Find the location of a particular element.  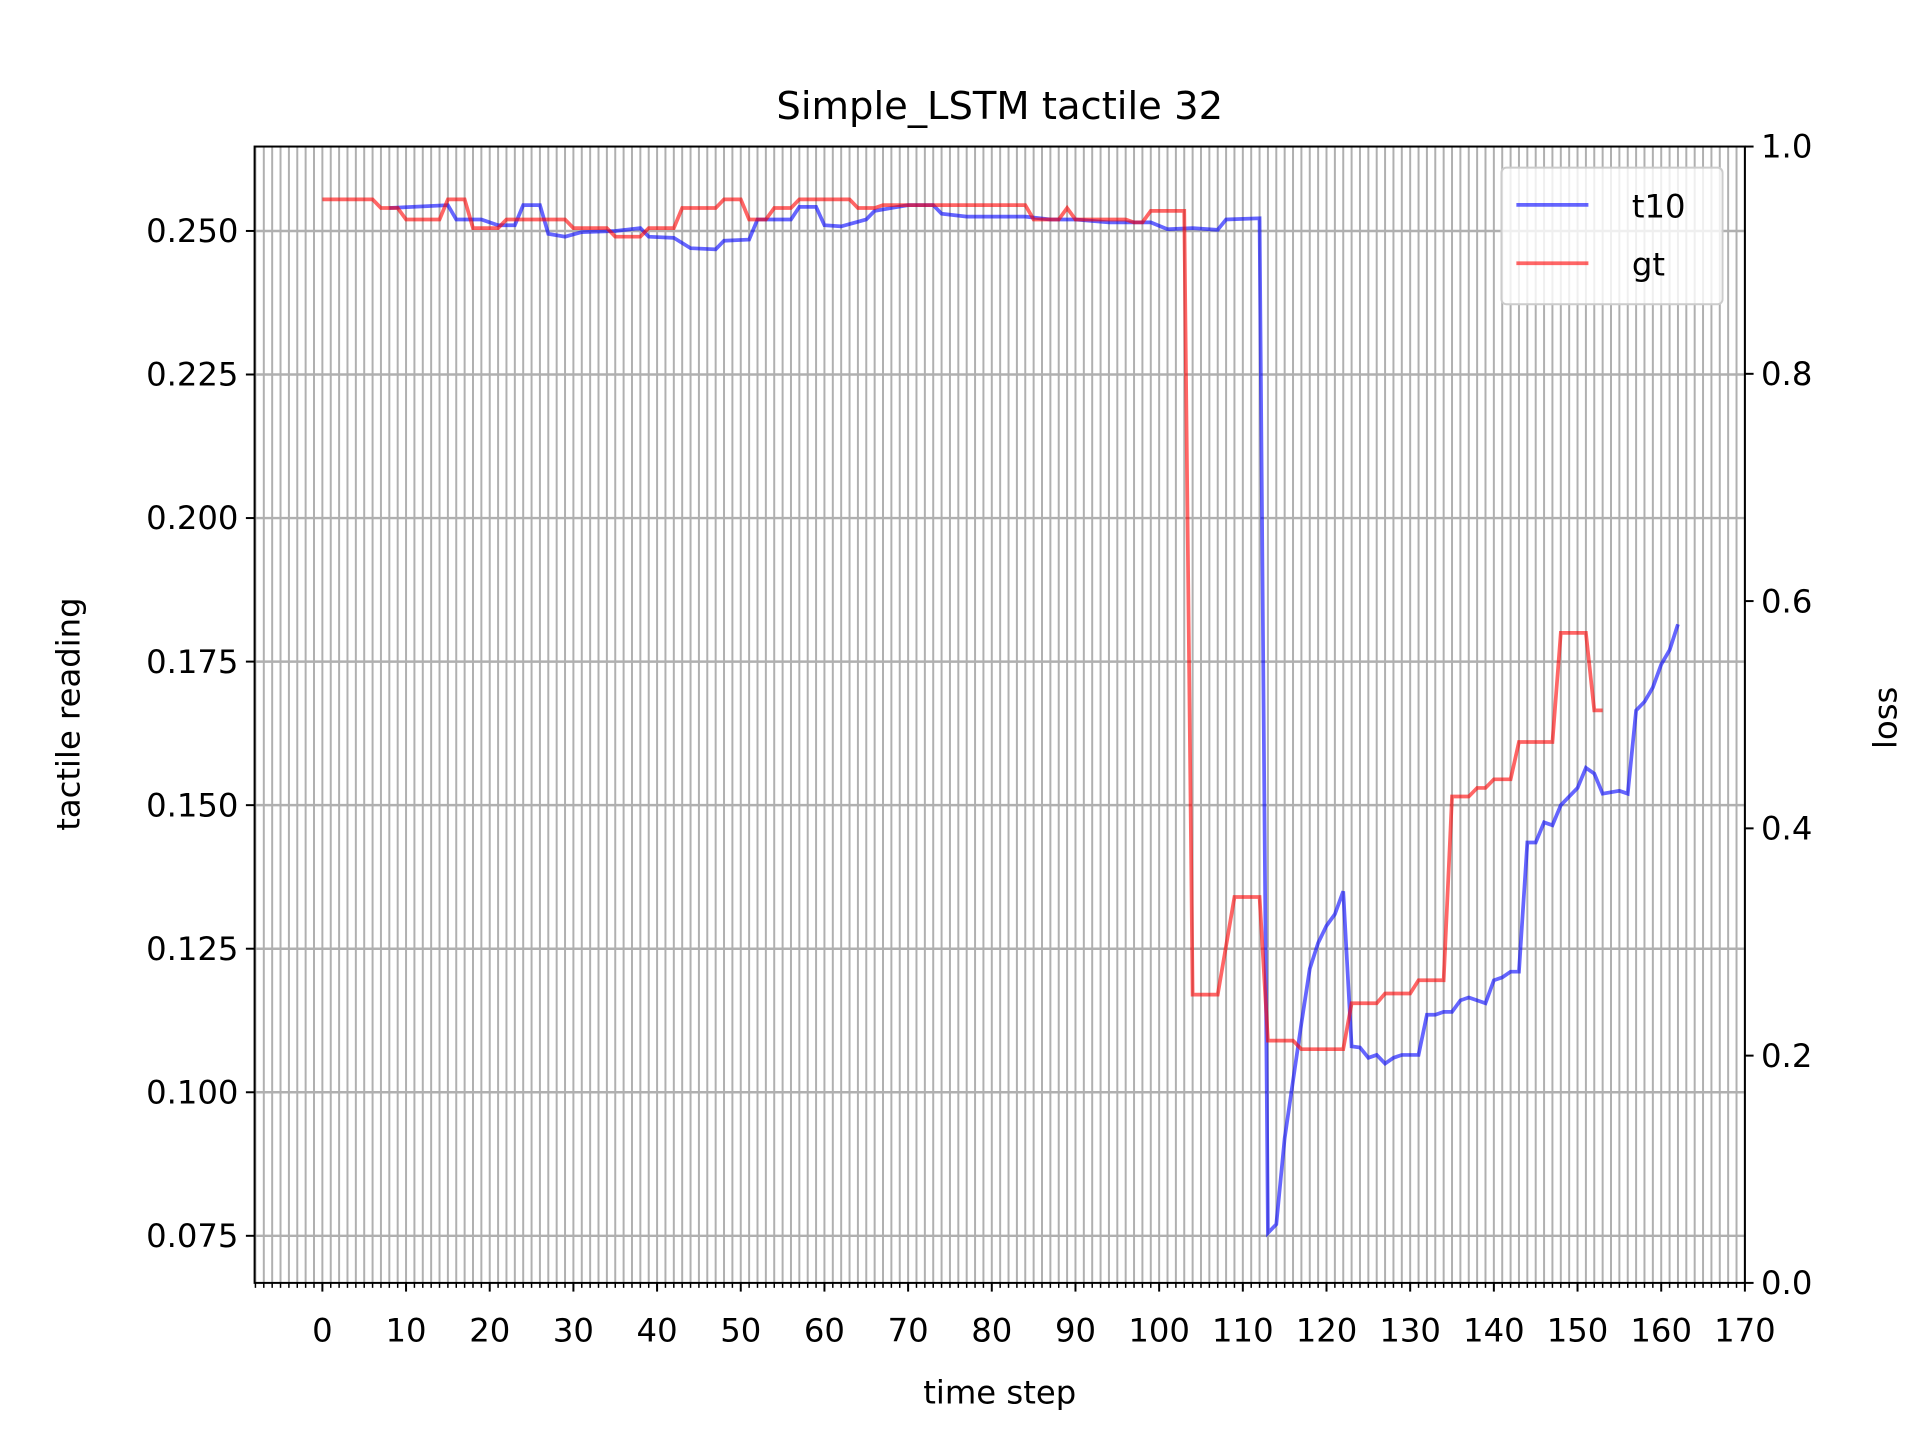

y-tick-label: 0.150 is located at coordinates (192, 805).